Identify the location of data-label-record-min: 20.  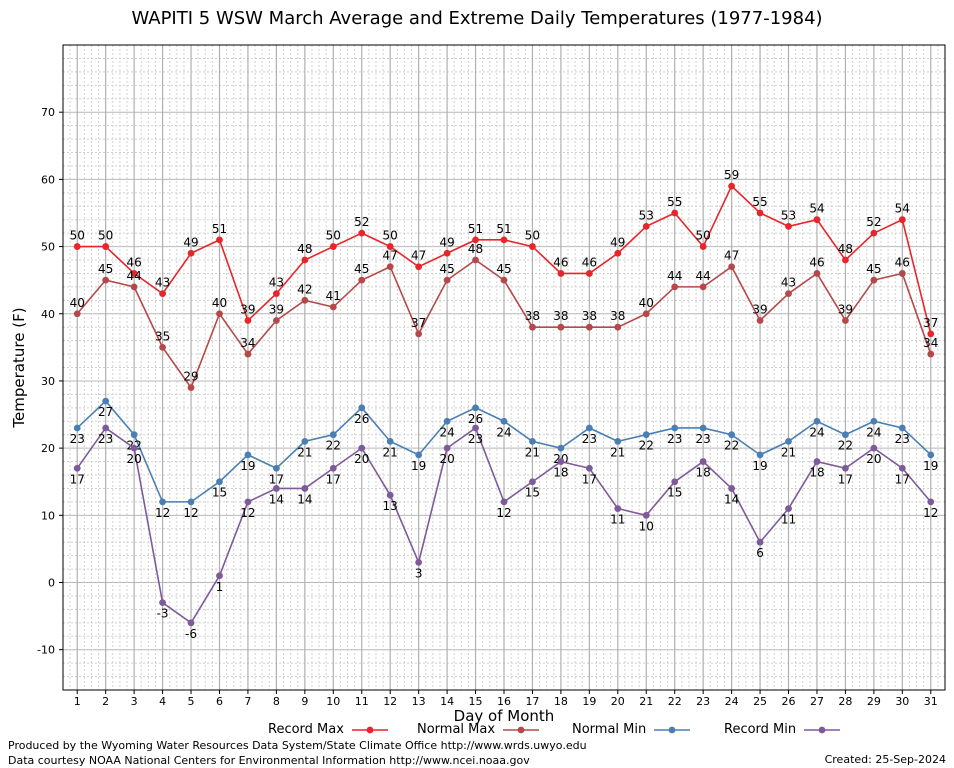
(446, 459).